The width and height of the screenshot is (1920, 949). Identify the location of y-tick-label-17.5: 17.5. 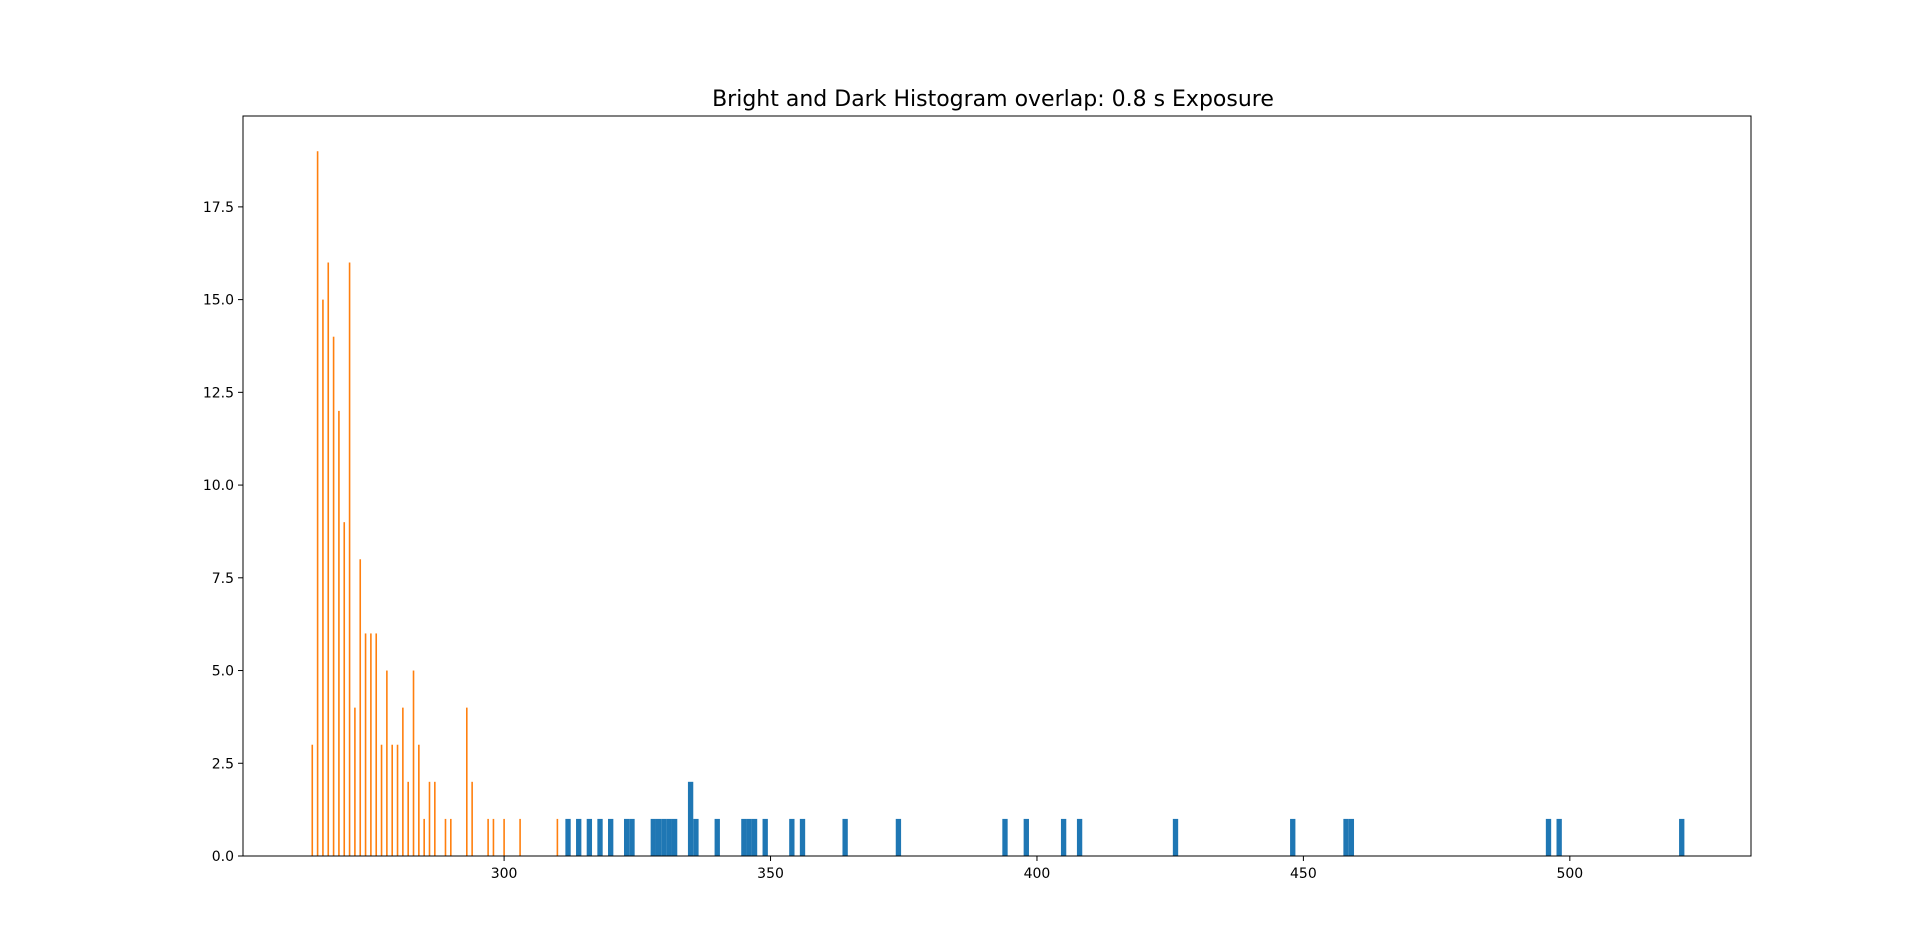
(218, 208).